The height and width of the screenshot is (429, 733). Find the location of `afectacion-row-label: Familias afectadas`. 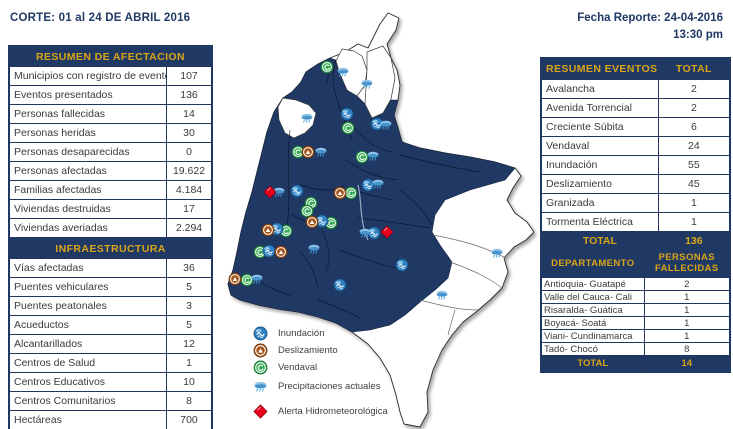

afectacion-row-label: Familias afectadas is located at coordinates (88, 190).